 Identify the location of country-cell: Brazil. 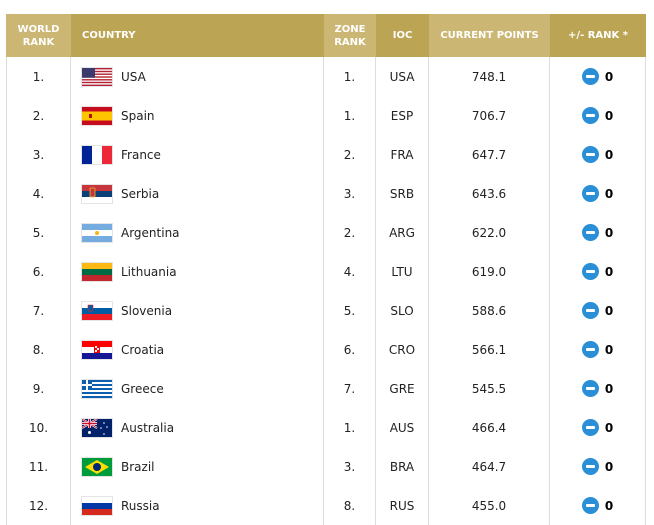
(197, 466).